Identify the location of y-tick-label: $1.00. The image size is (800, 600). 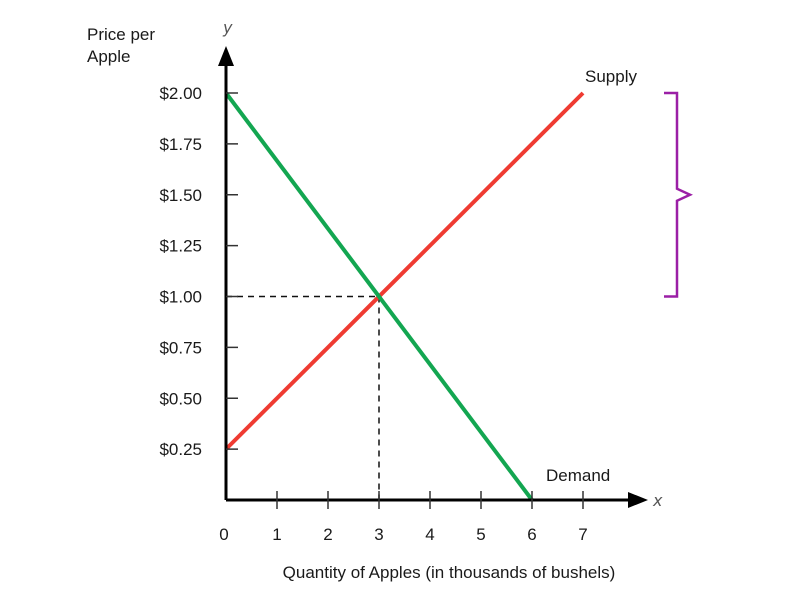
(180, 297).